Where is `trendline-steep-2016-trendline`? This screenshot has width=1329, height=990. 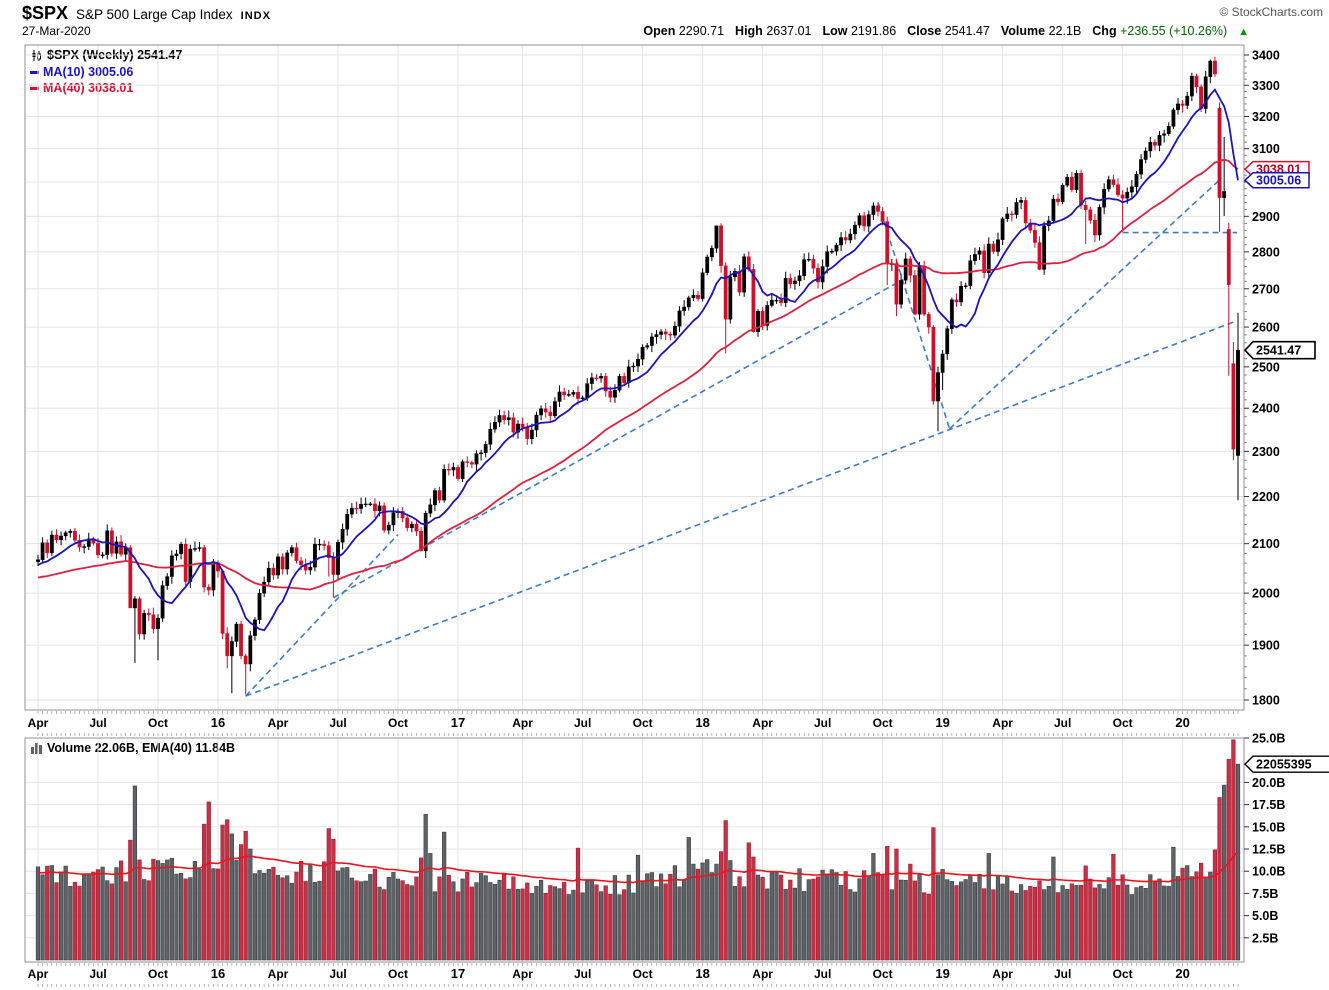
trendline-steep-2016-trendline is located at coordinates (322, 615).